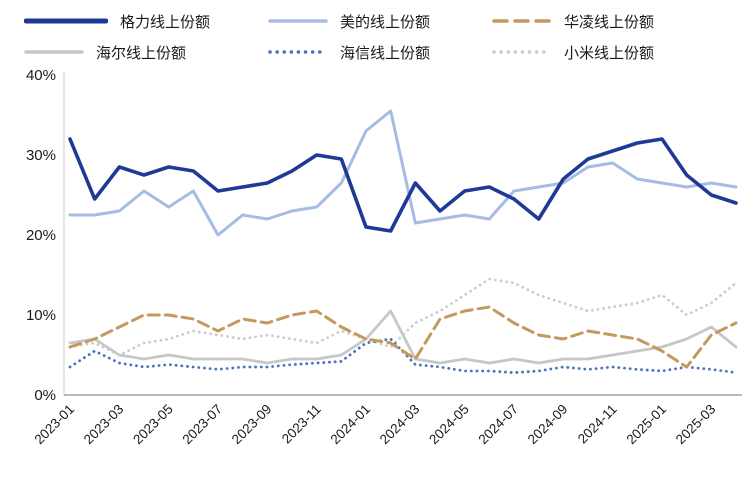  I want to click on y-tick-label: 40%, so click(41, 75).